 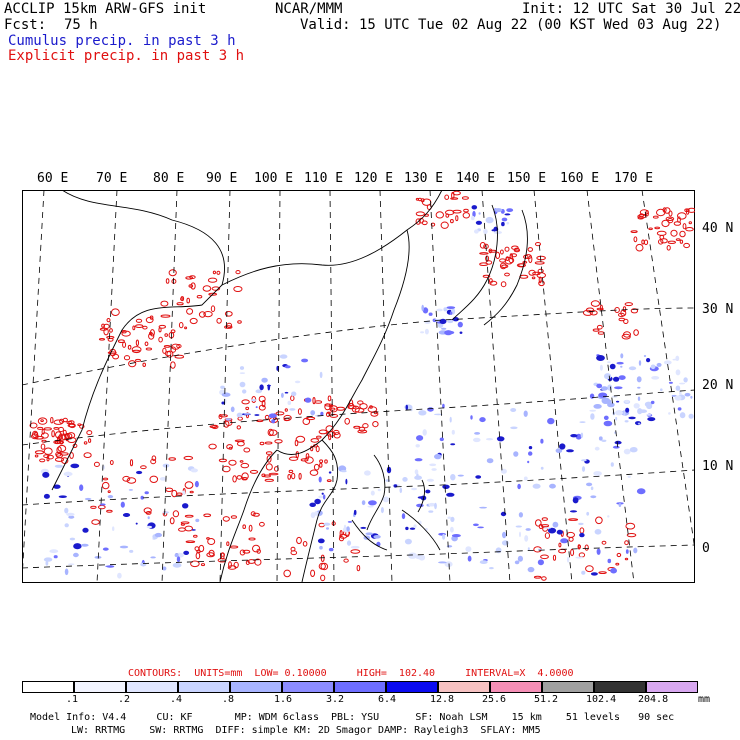 I want to click on colorbar-cell, so click(x=360, y=687).